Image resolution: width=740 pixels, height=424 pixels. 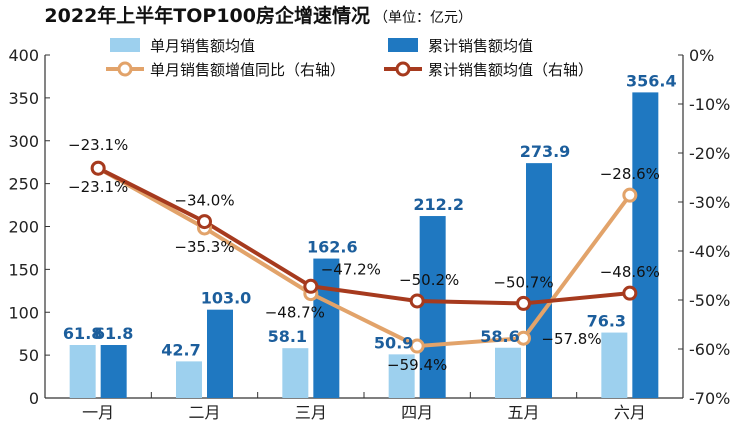 I want to click on x-tick-label: 三月, so click(x=311, y=412).